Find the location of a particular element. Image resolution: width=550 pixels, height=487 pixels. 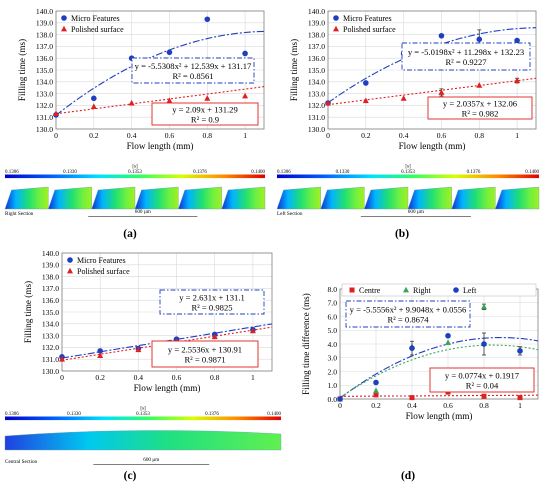

y-tick-label: 133.0 is located at coordinates (44, 93).